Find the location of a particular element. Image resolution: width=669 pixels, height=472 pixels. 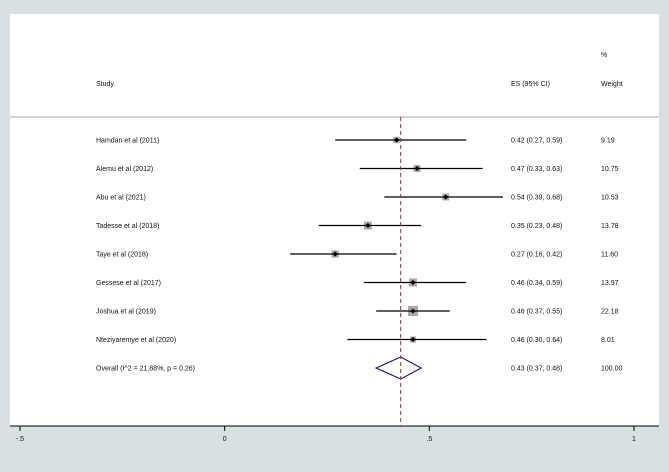

study-row: Taye et al (2018) 0.27 (0.16, 0.42) 11.60 is located at coordinates (357, 254).